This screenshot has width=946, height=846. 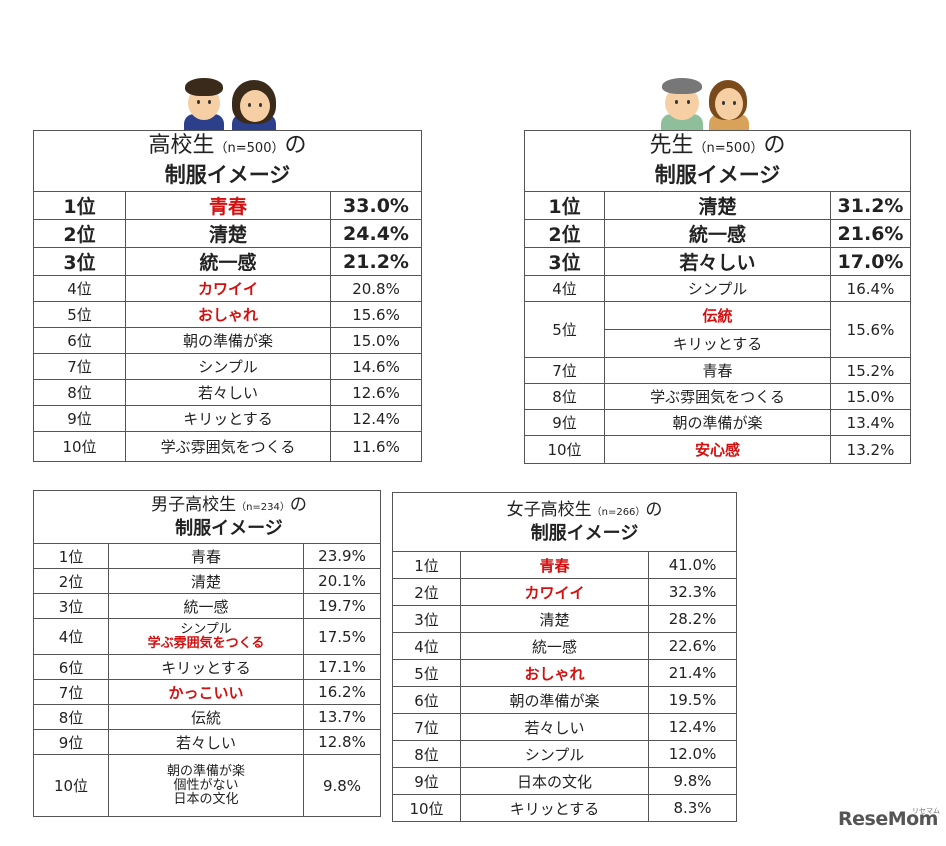 I want to click on teacher-title: 先生（n=500）の 制服イメージ, so click(x=717, y=161).